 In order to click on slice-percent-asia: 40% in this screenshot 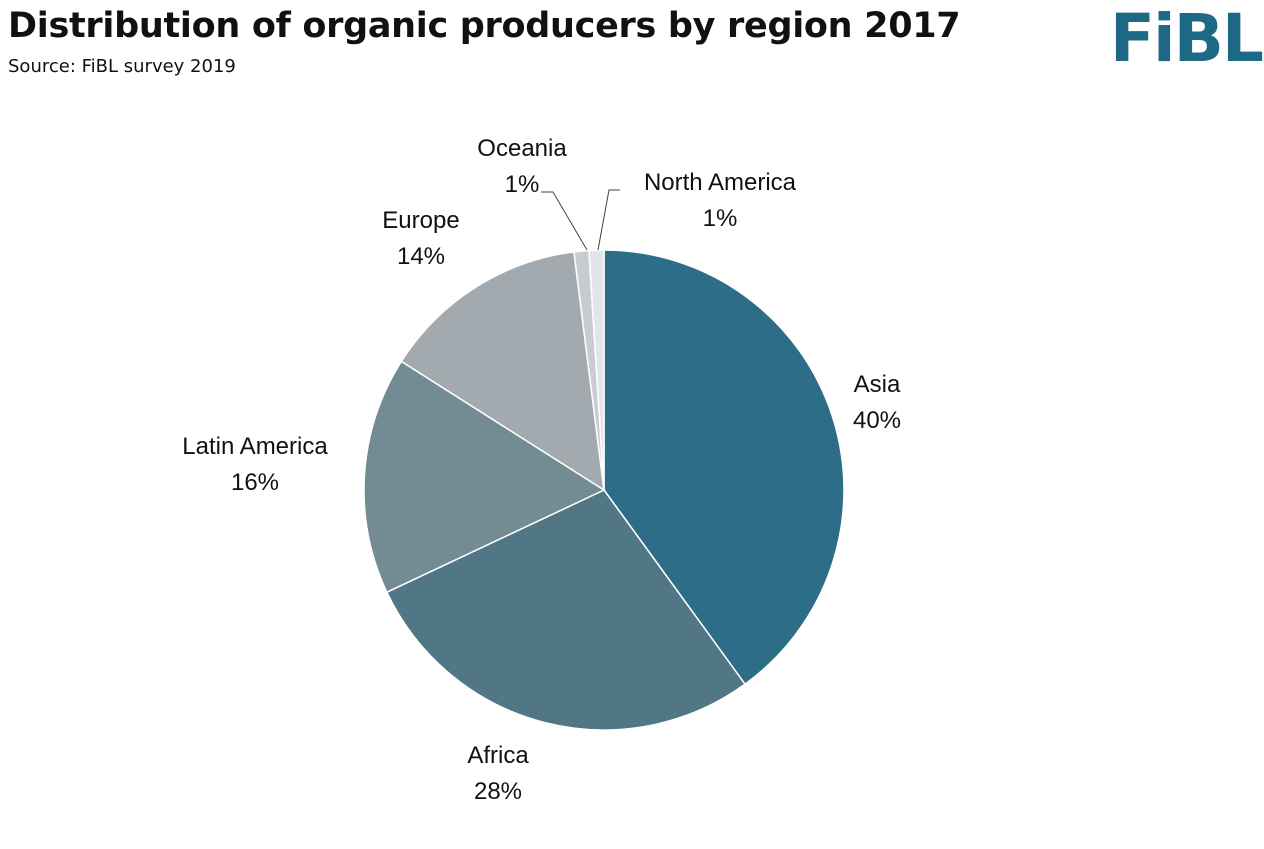, I will do `click(877, 420)`.